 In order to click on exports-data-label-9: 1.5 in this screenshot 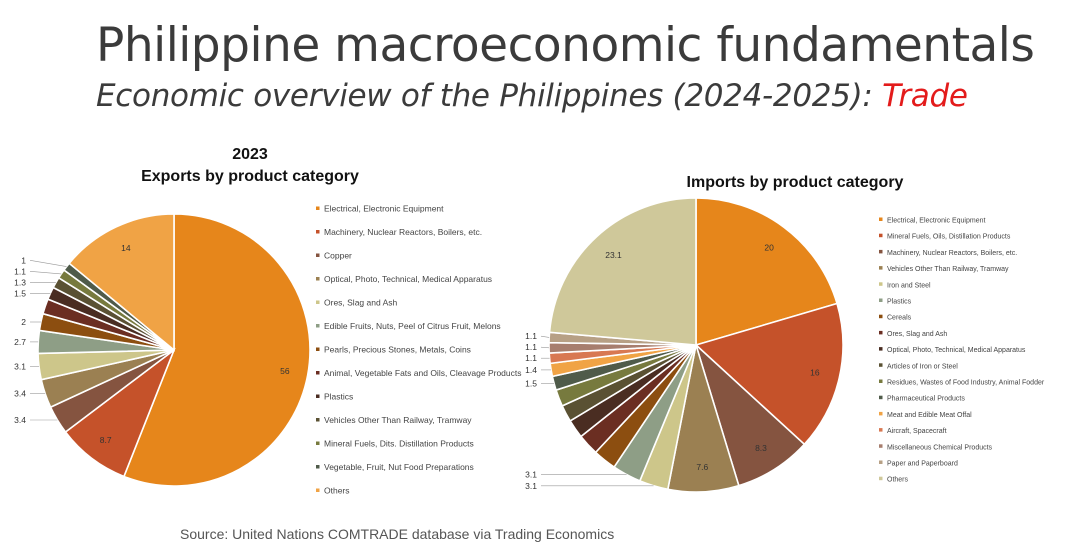, I will do `click(20, 293)`.